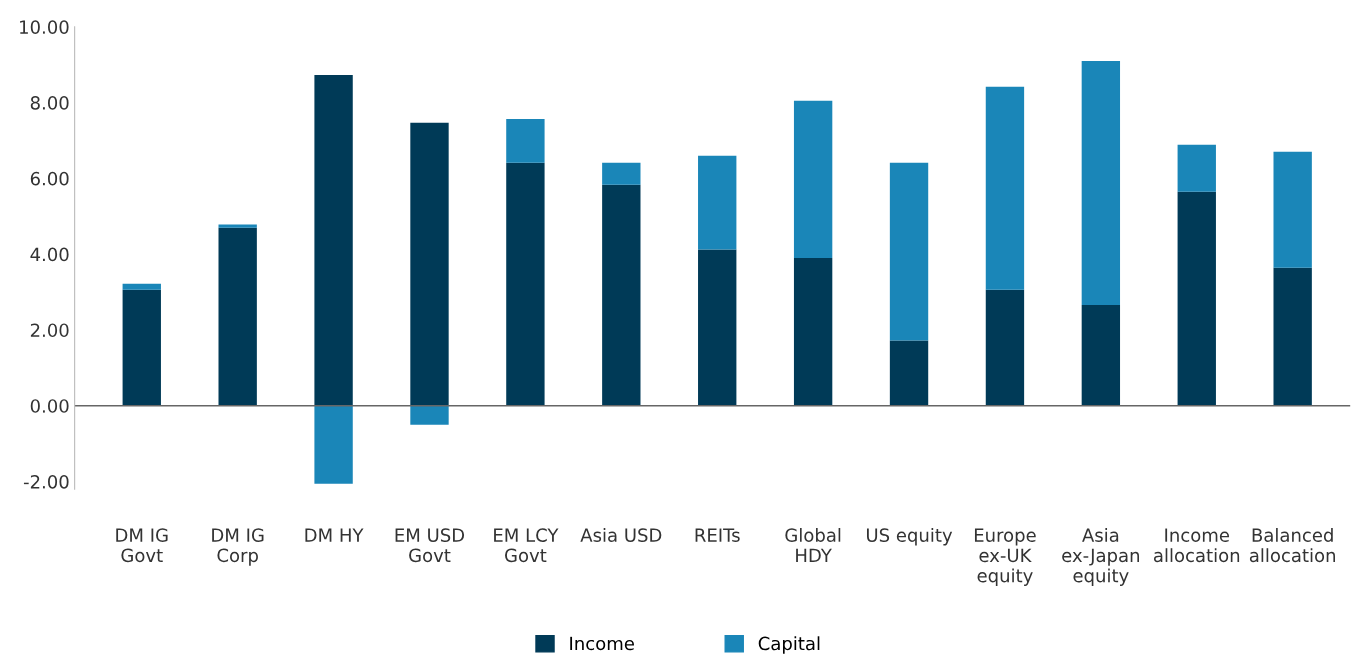  Describe the element at coordinates (1005, 557) in the screenshot. I see `x-tick-label: Europe ex-UK equity` at that location.